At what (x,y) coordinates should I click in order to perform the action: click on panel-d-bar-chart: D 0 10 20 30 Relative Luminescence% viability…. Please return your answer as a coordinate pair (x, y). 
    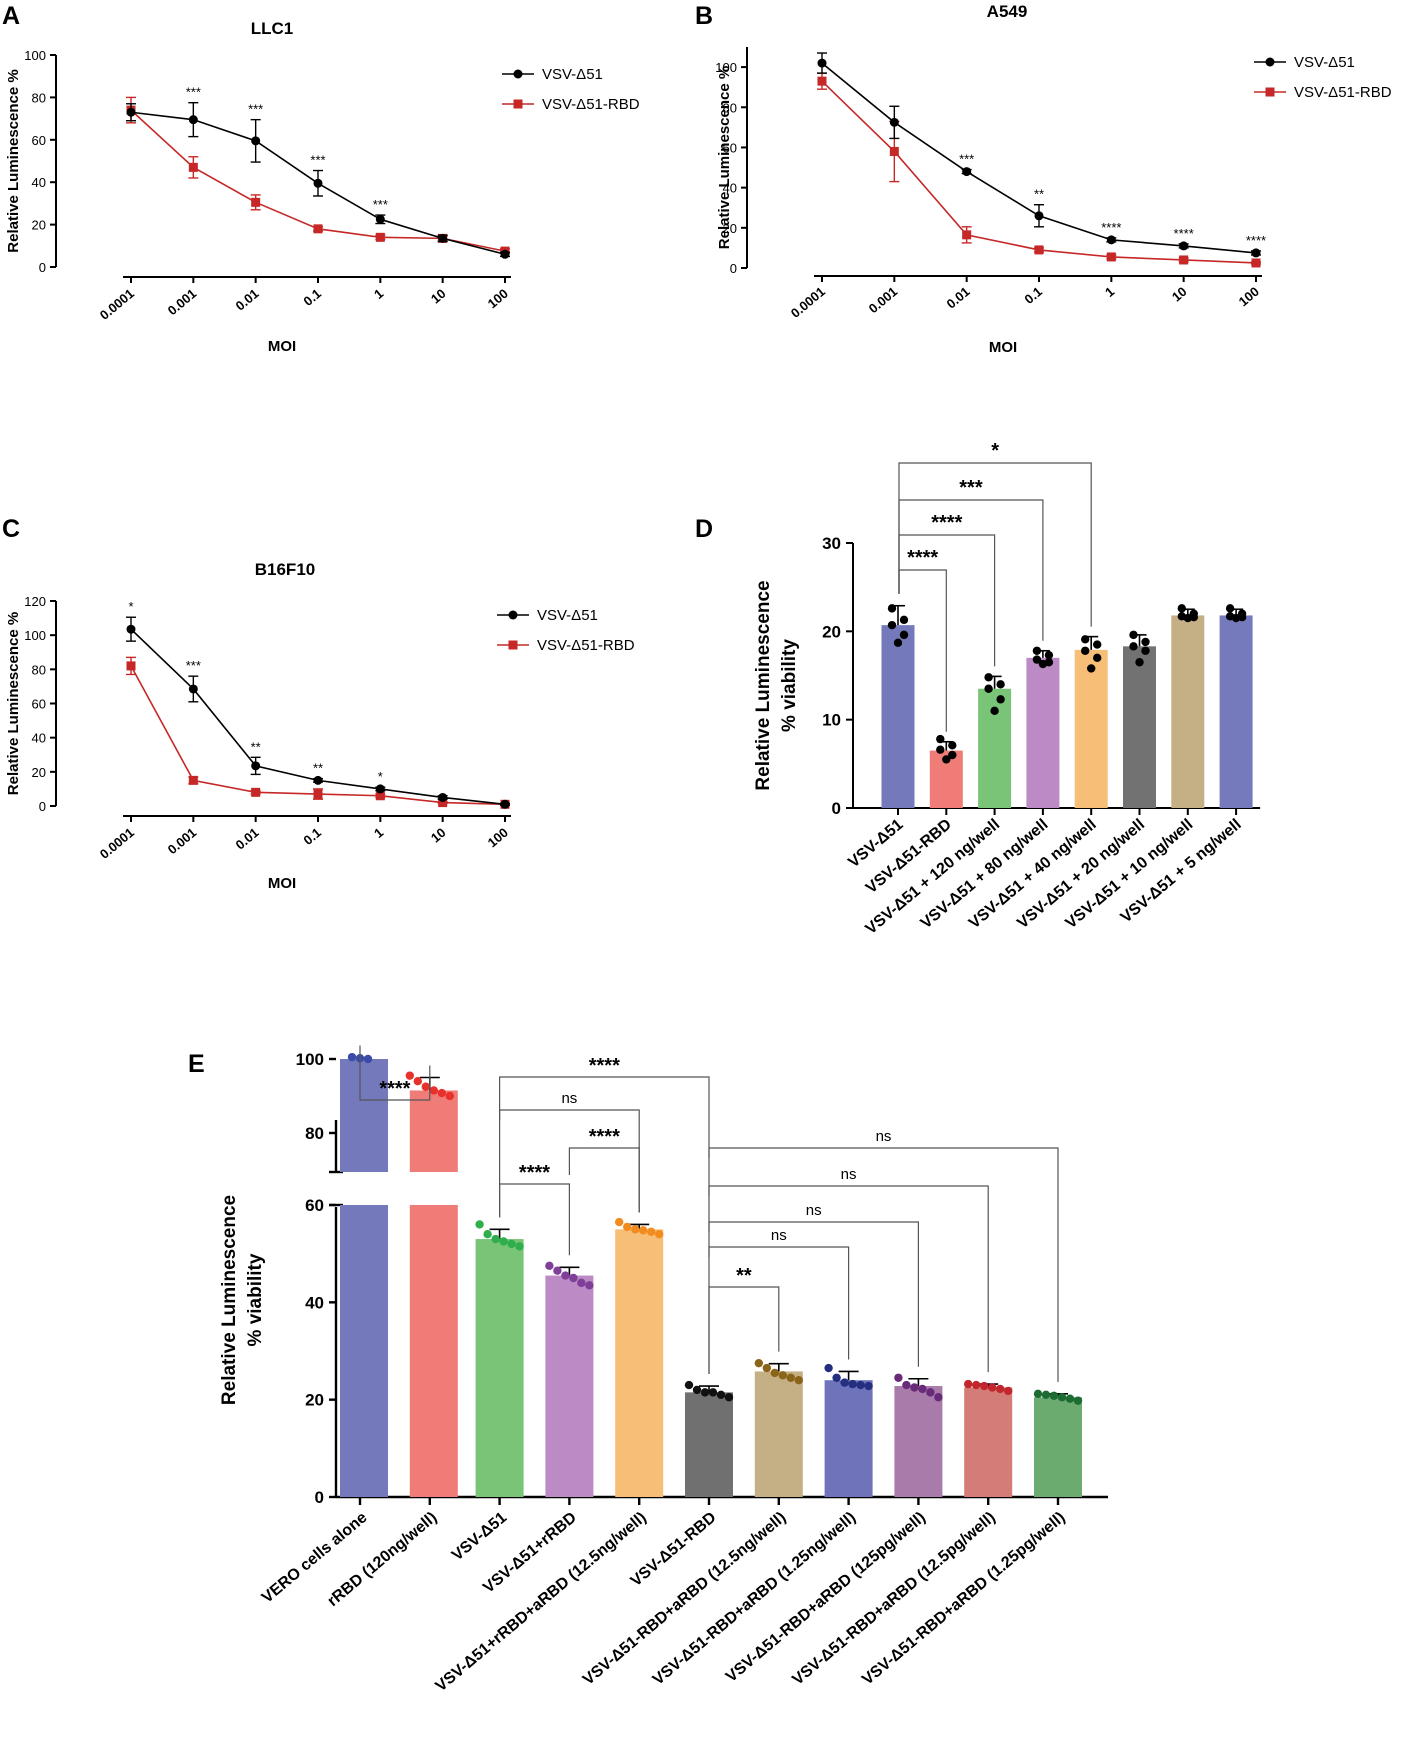
    Looking at the image, I should click on (978, 689).